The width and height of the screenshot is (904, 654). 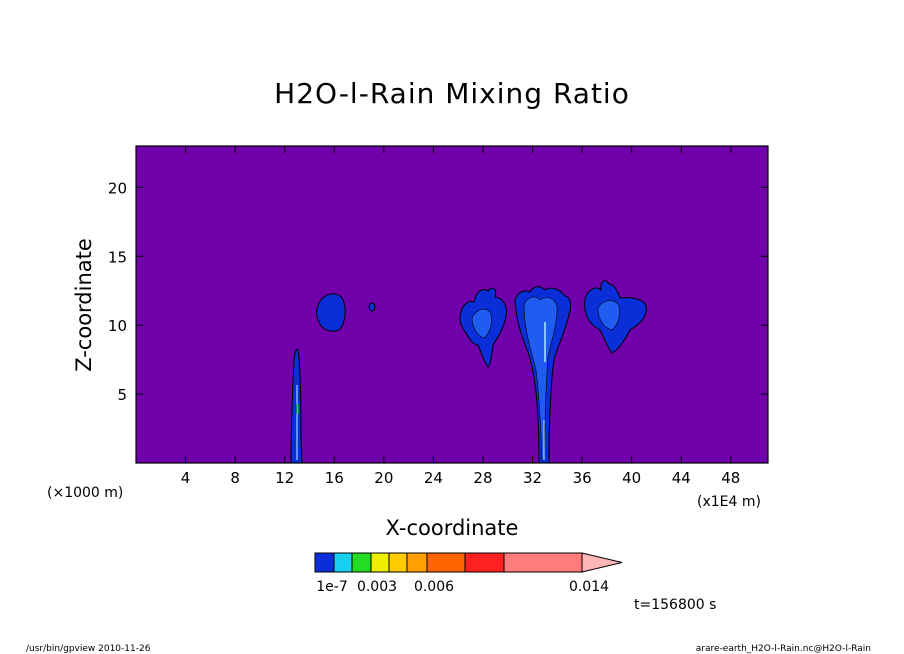 What do you see at coordinates (377, 587) in the screenshot?
I see `colorbar-label-1: 0.003` at bounding box center [377, 587].